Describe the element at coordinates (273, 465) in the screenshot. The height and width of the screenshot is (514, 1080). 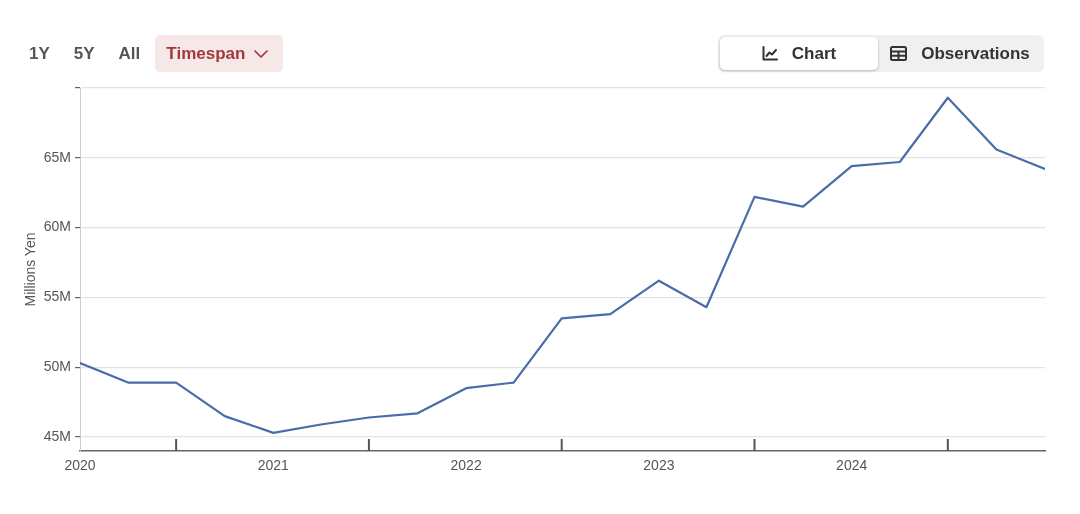
I see `x-tick-label: 2021` at that location.